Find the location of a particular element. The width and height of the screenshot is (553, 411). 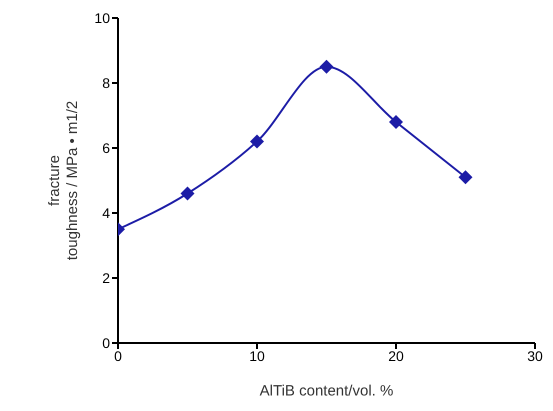

y-tick-label: 2 is located at coordinates (106, 278).